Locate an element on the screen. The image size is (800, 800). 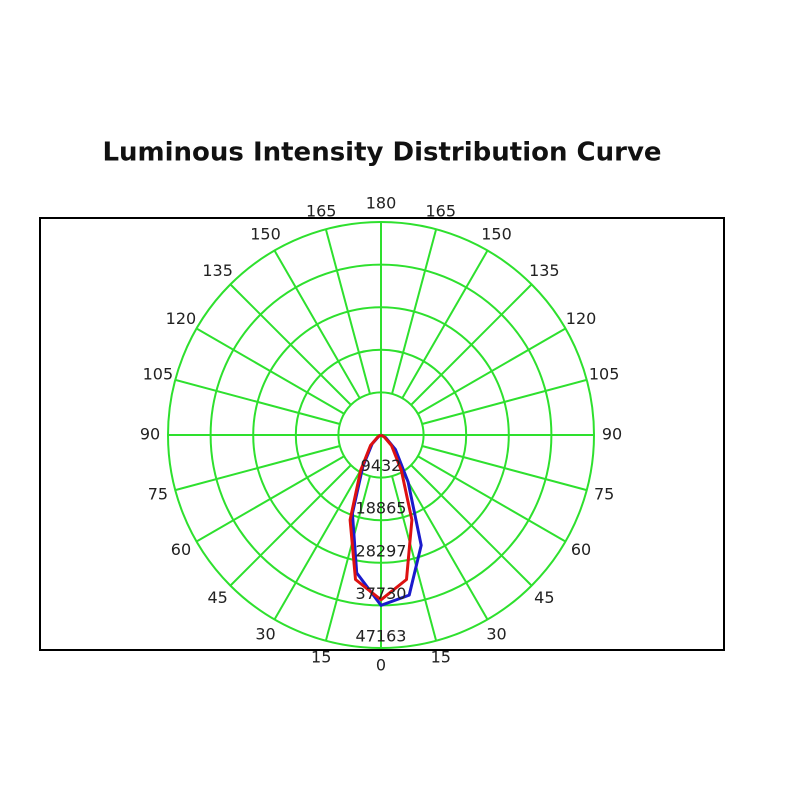
ring-label: 37730 is located at coordinates (381, 593).